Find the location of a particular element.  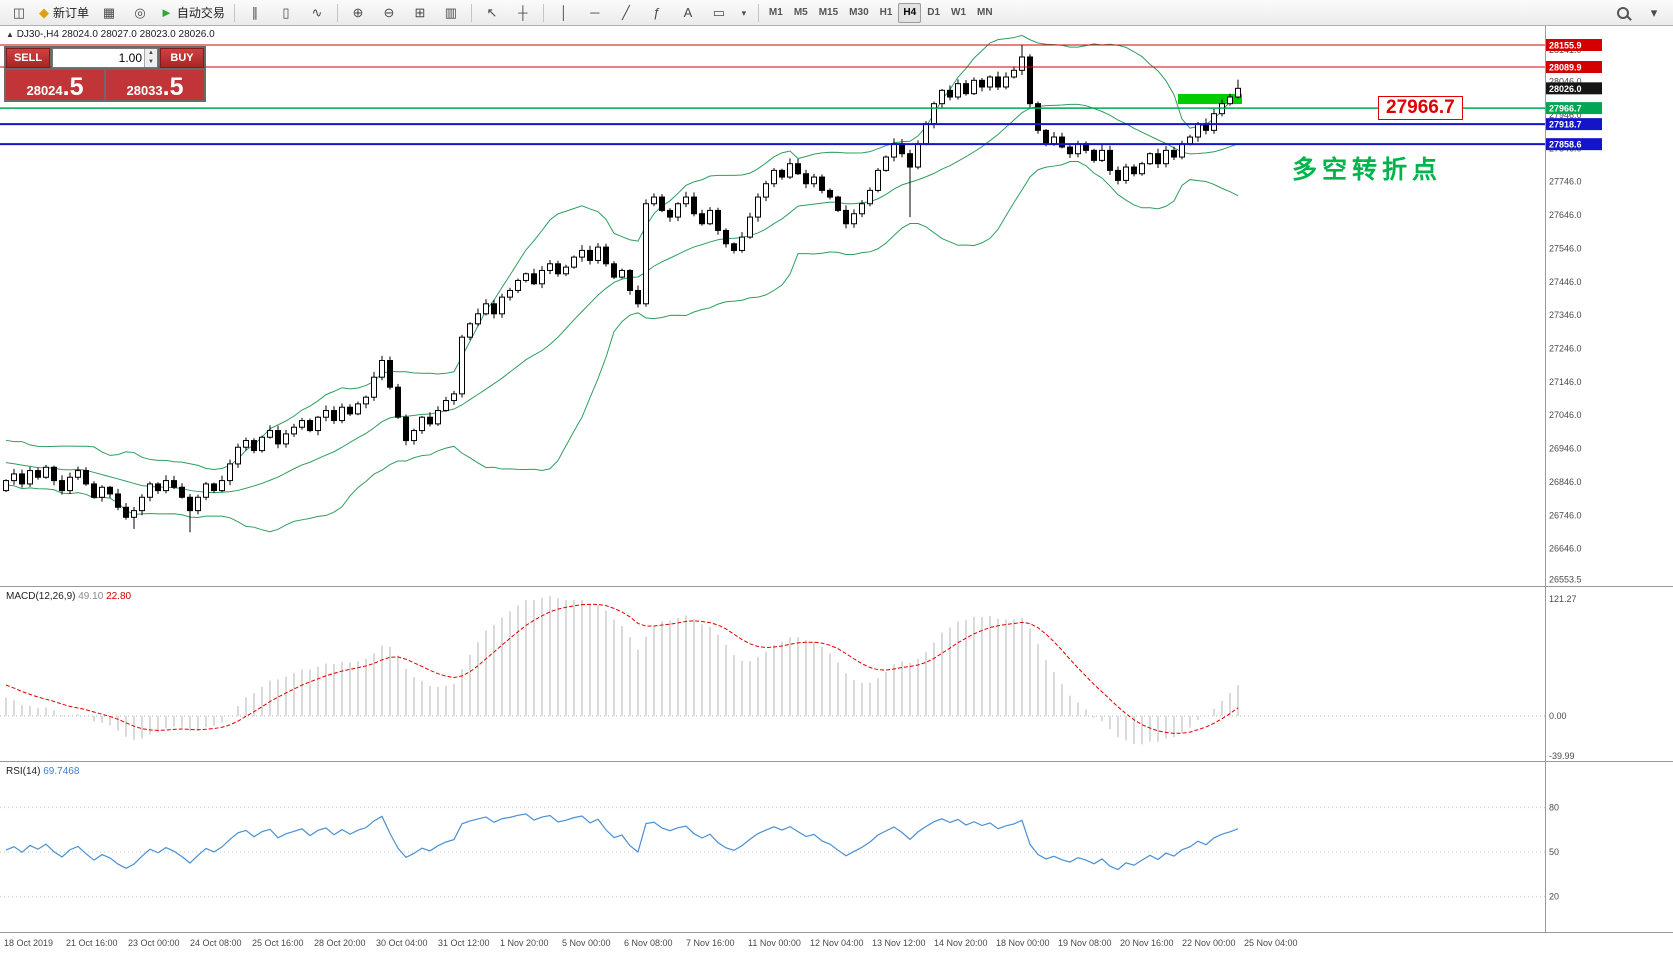

horizontal-line-icon: ─ is located at coordinates (595, 12).